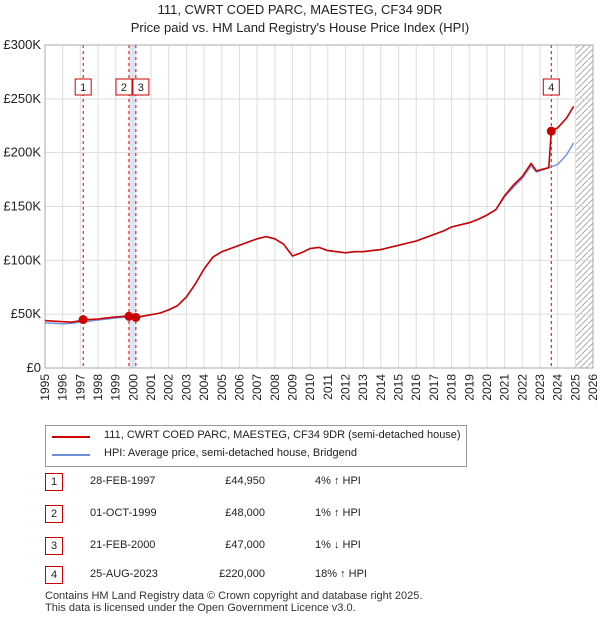 The width and height of the screenshot is (600, 620). Describe the element at coordinates (434, 387) in the screenshot. I see `x-tick-label: 2017` at that location.